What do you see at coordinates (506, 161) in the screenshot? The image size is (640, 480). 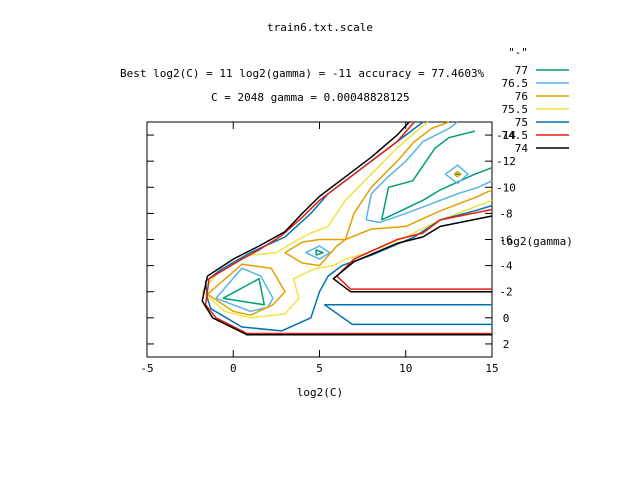 I see `y-tick-label-1: -12` at bounding box center [506, 161].